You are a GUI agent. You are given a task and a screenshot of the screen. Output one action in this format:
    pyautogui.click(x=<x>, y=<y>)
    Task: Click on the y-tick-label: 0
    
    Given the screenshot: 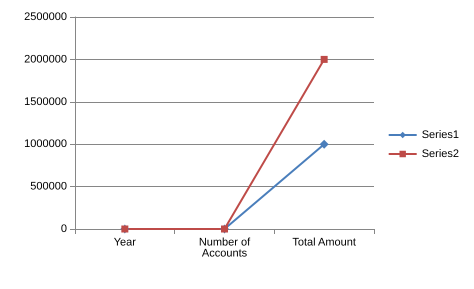 What is the action you would take?
    pyautogui.click(x=63, y=229)
    